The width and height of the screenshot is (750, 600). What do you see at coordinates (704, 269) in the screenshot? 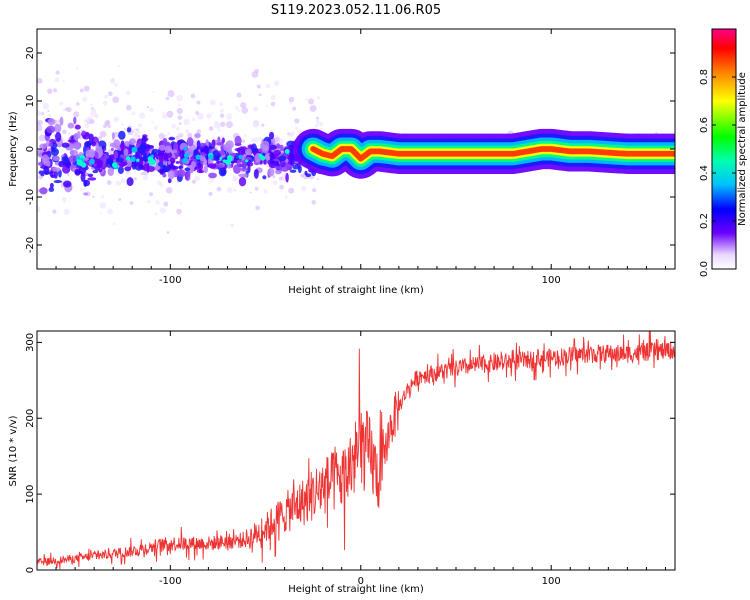
I see `colorbar-tick-label: 0.0` at bounding box center [704, 269].